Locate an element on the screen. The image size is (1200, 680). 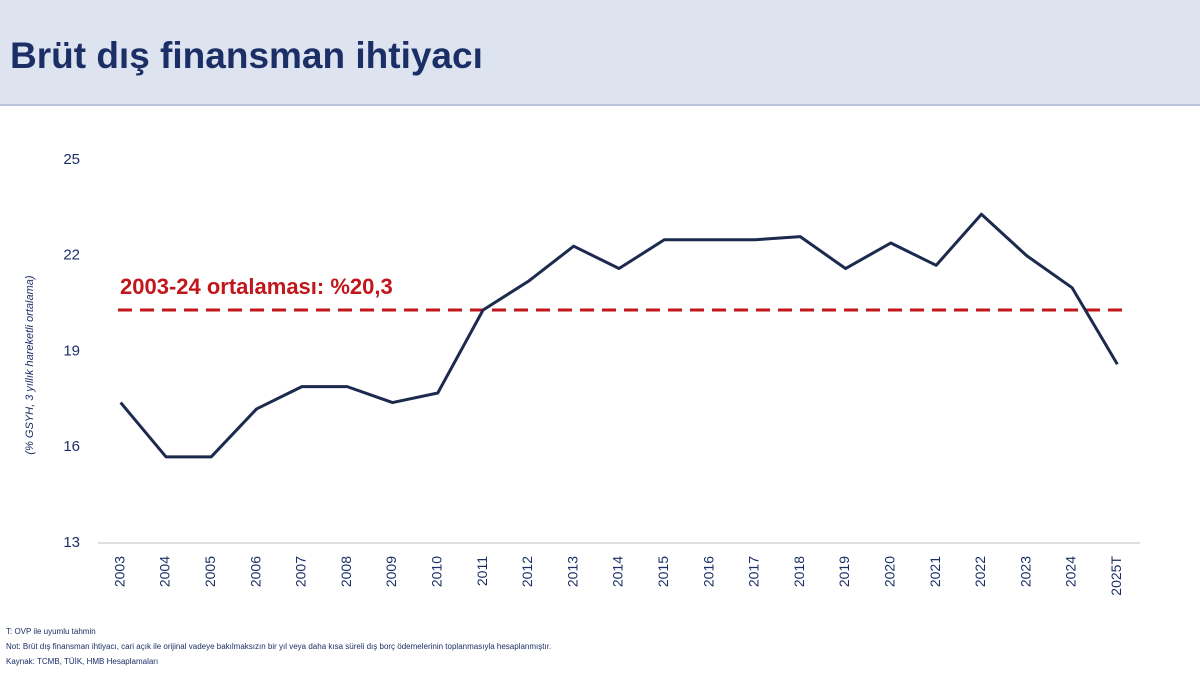
x-tick-label: 2010 is located at coordinates (436, 571).